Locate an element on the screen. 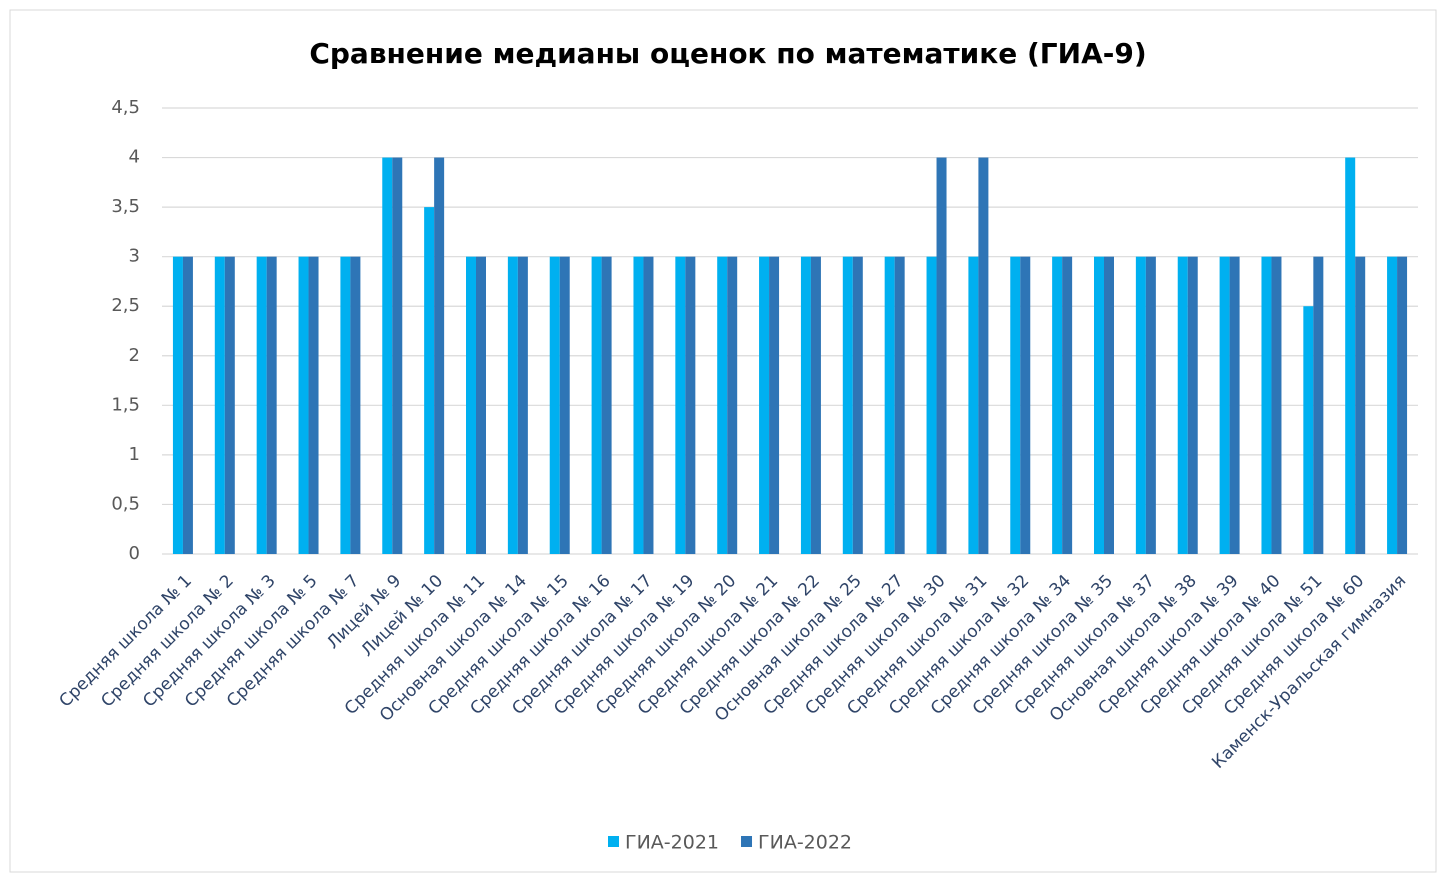 This screenshot has height=874, width=1438. y-tick-label: 2 is located at coordinates (134, 355).